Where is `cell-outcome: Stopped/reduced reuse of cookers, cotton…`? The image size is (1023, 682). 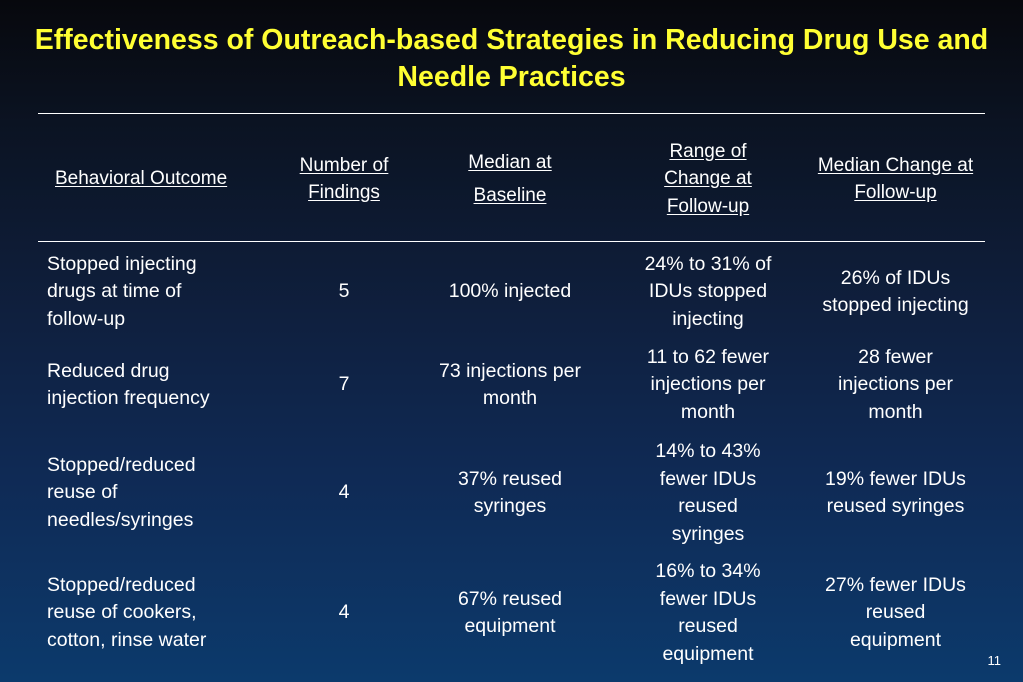
cell-outcome: Stopped/reduced reuse of cookers, cotton… is located at coordinates (127, 612).